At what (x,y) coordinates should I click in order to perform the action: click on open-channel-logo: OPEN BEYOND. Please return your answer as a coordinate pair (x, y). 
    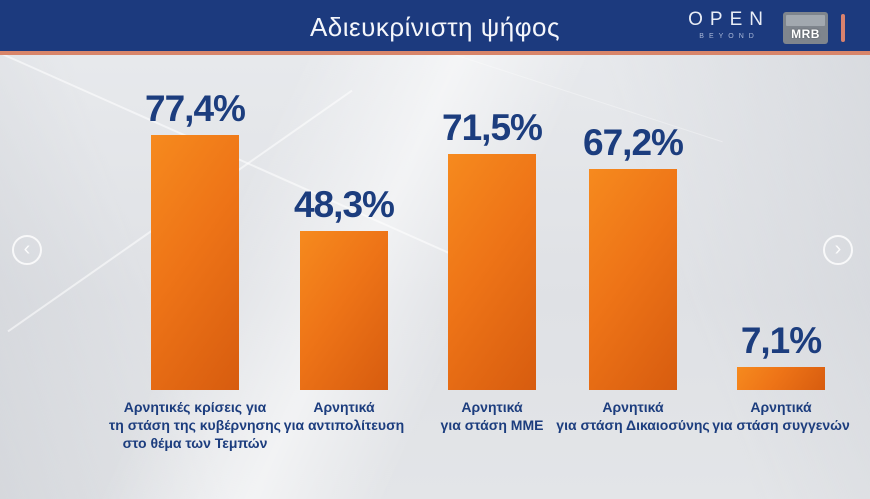
    Looking at the image, I should click on (729, 24).